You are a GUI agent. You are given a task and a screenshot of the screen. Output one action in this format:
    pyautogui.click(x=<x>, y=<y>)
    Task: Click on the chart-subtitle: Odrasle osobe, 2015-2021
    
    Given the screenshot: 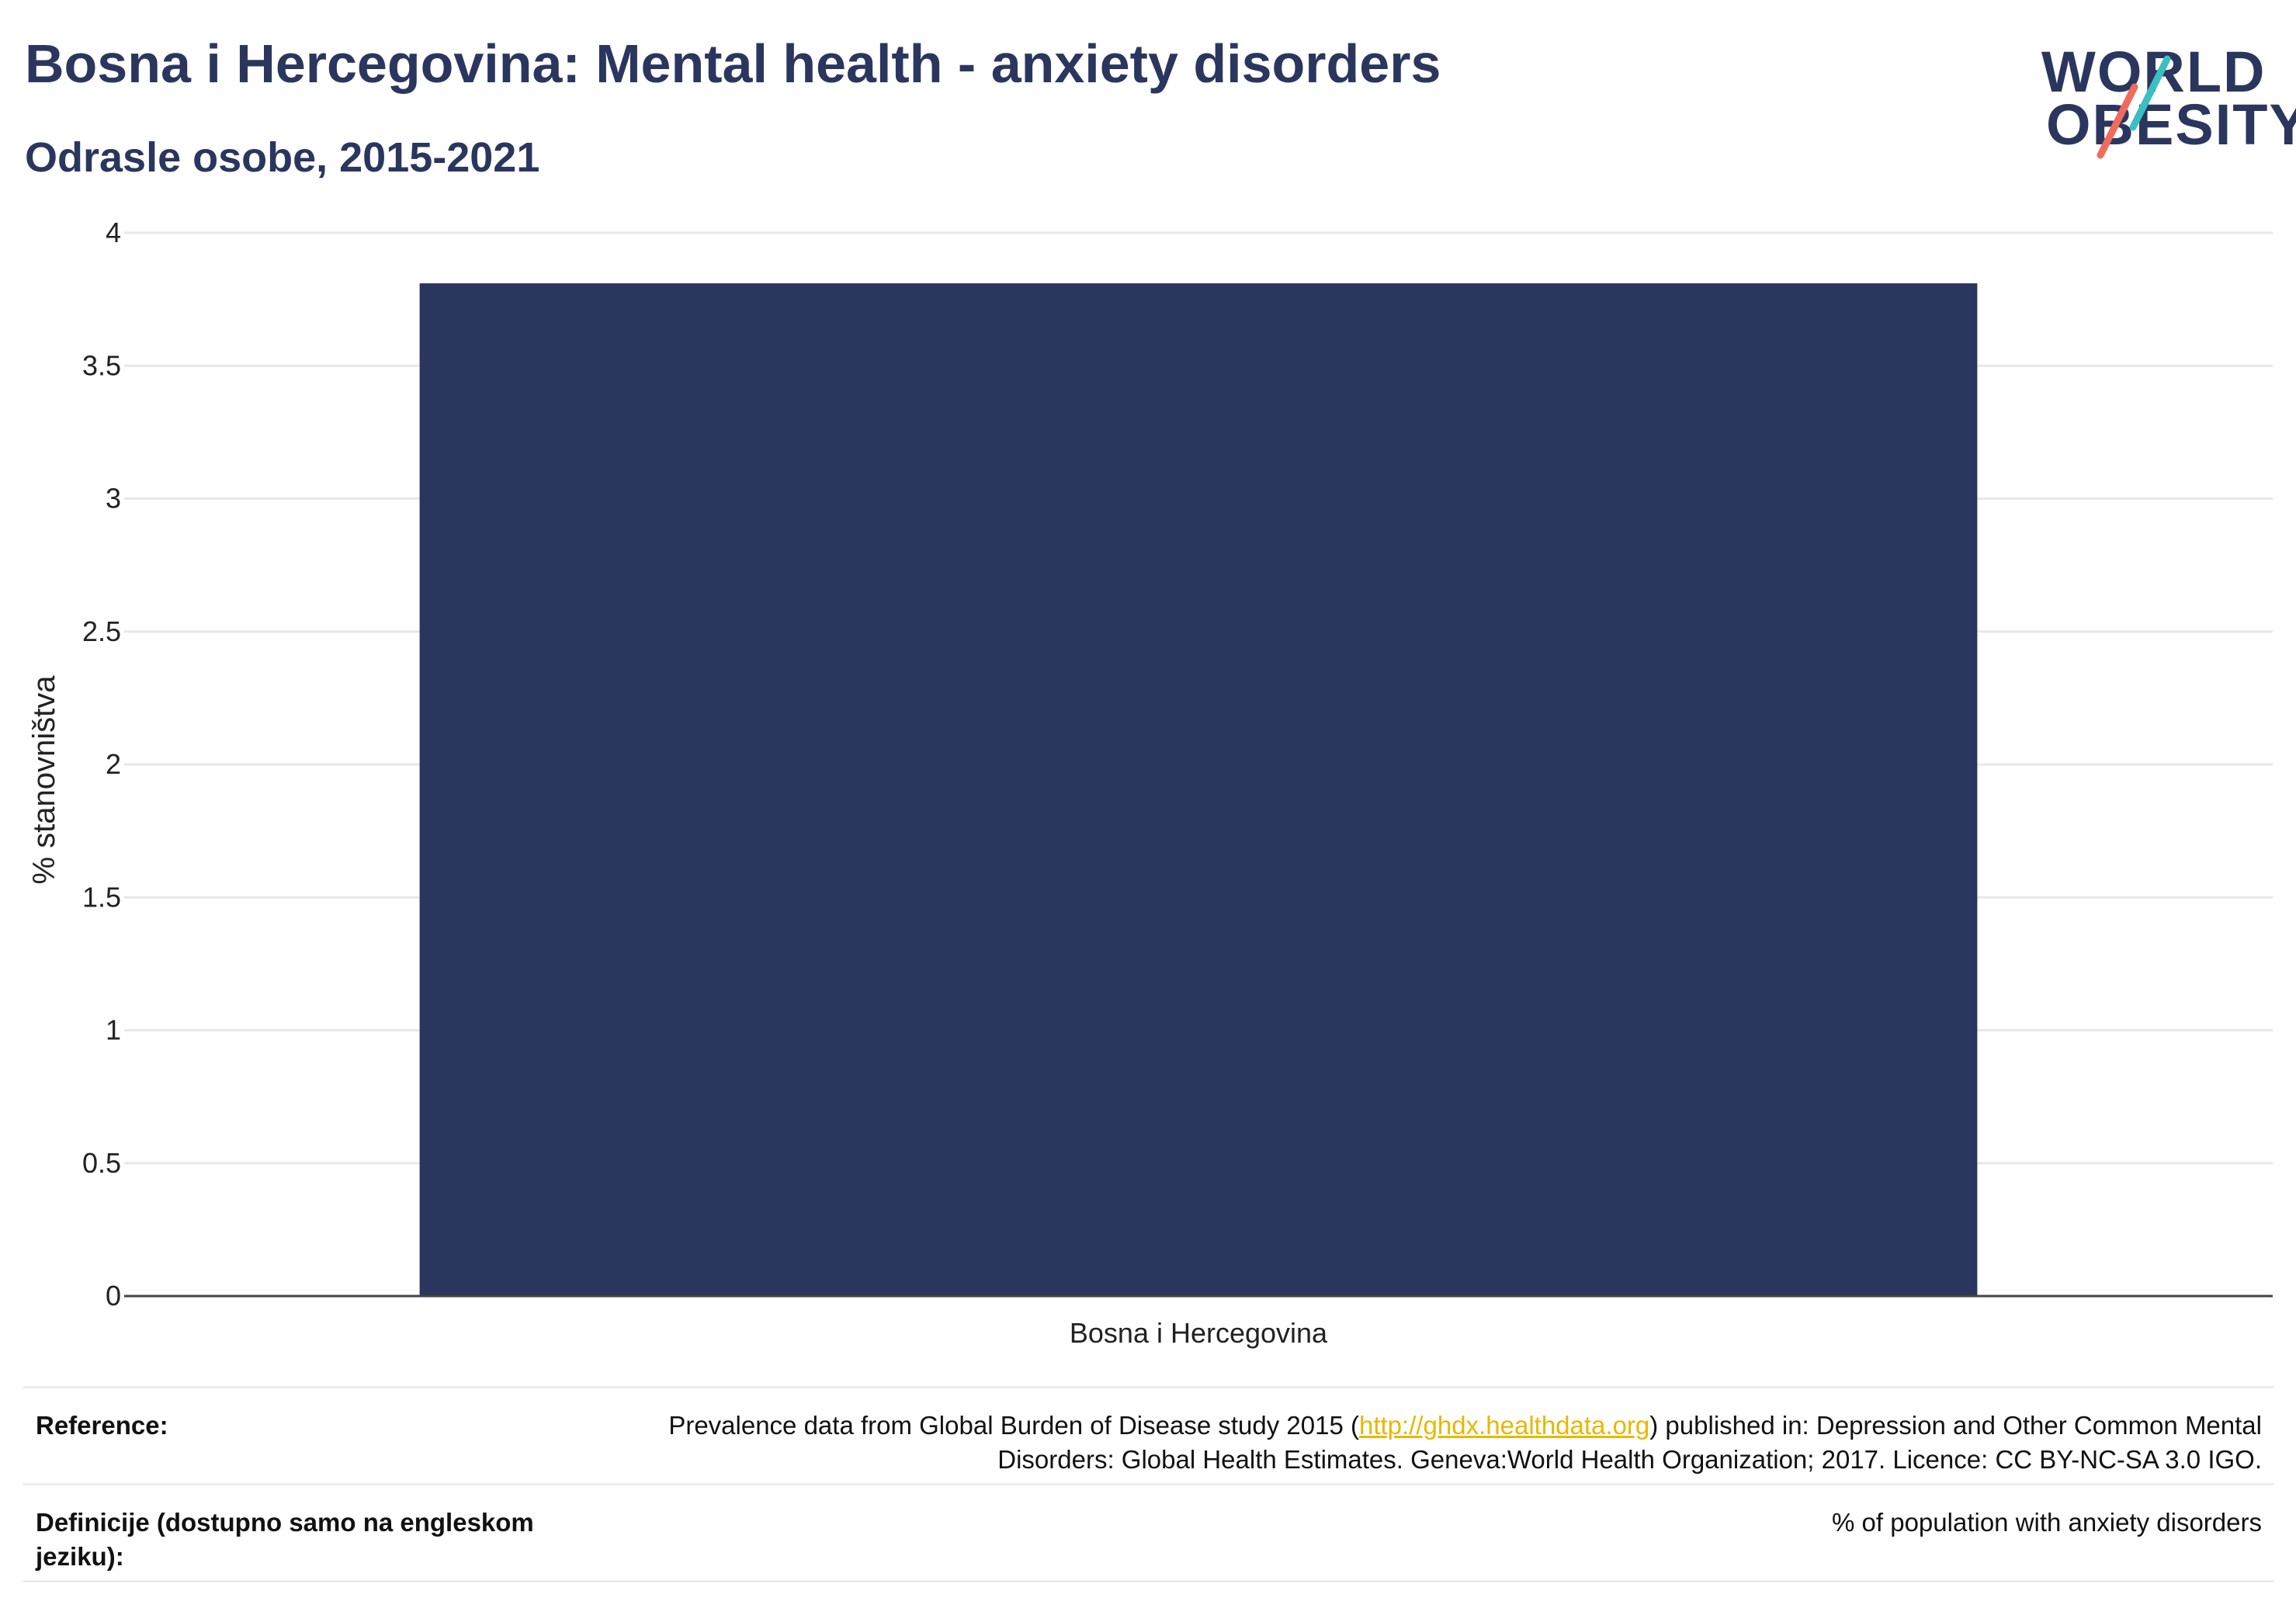 What is the action you would take?
    pyautogui.click(x=282, y=157)
    